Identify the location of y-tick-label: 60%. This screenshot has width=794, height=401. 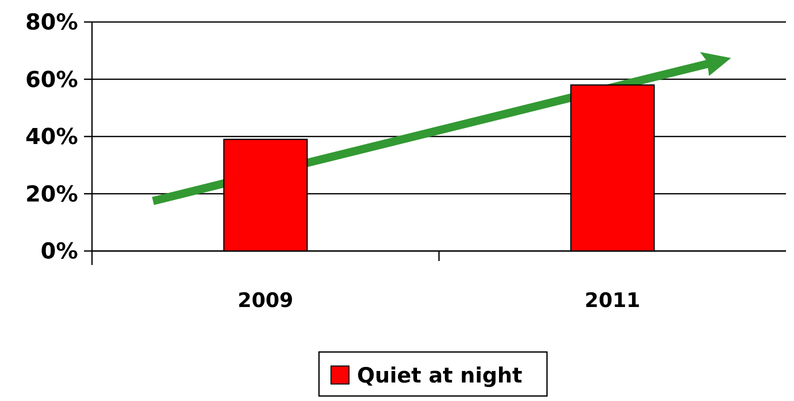
(51, 80).